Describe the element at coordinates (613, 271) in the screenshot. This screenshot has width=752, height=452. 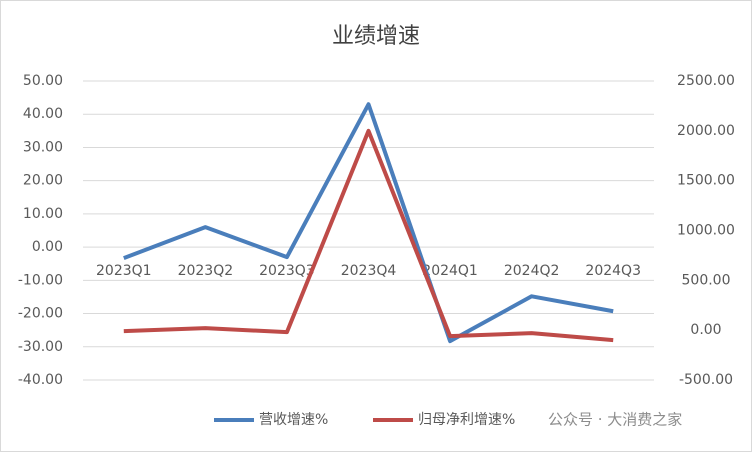
I see `x-tick-label: 2024Q3` at that location.